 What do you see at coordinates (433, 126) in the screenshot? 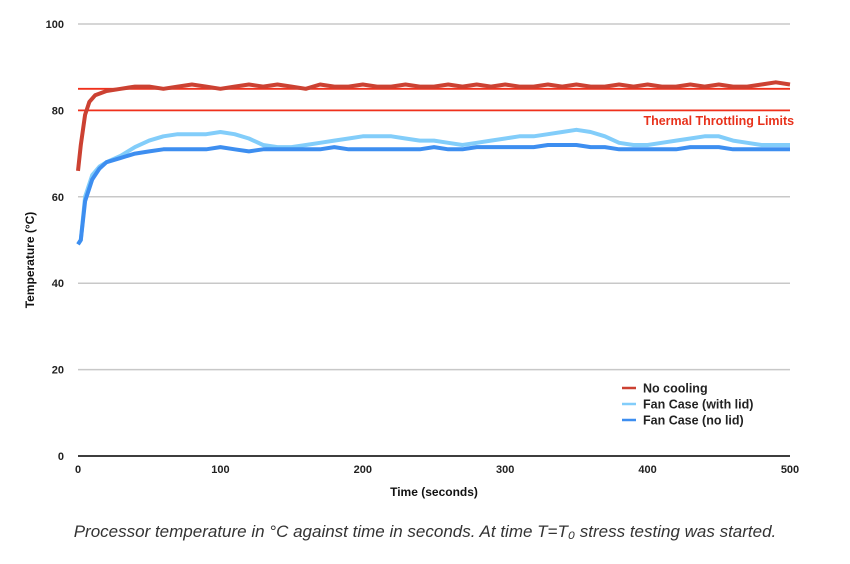
I see `series-line` at bounding box center [433, 126].